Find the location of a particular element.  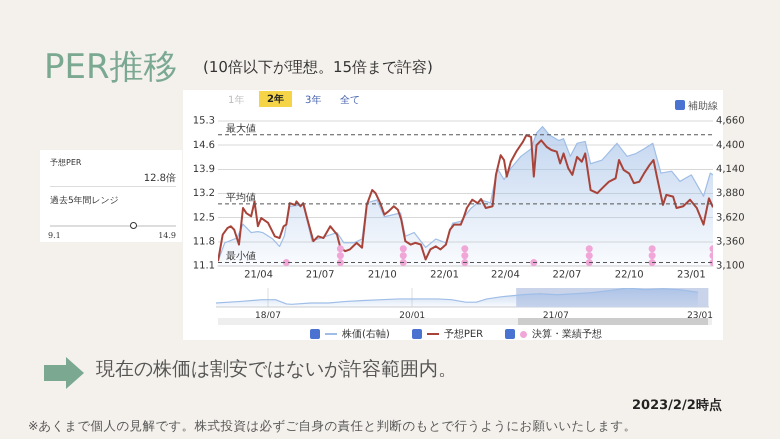

x-tick-label: 22/01 is located at coordinates (444, 275).